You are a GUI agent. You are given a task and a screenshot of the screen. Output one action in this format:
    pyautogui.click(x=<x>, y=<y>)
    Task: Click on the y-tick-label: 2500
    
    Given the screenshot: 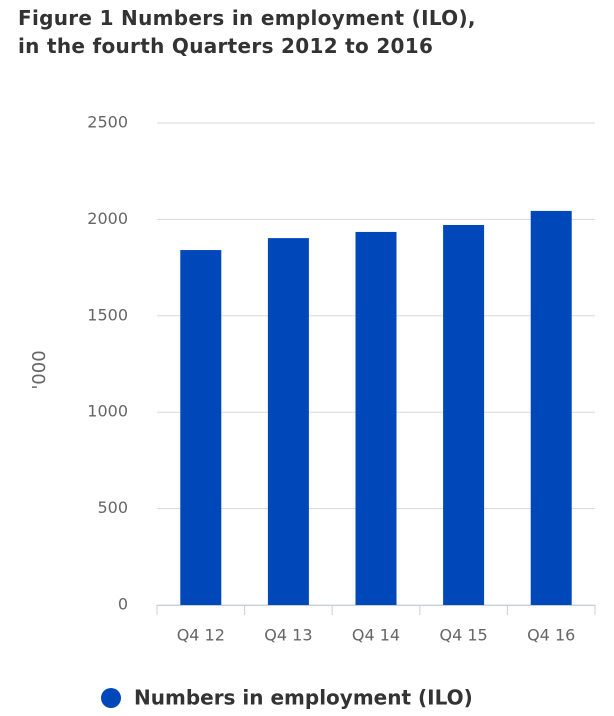 What is the action you would take?
    pyautogui.click(x=107, y=122)
    